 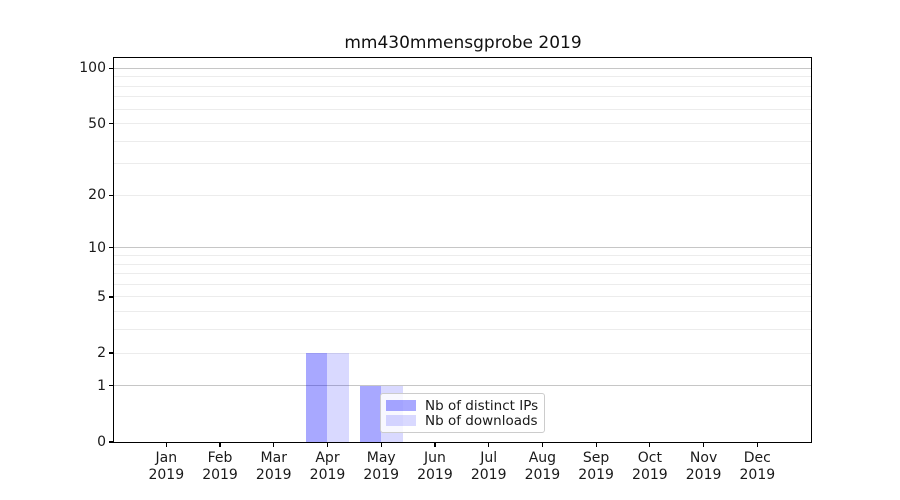 What do you see at coordinates (166, 458) in the screenshot?
I see `x-tick-month: Jan` at bounding box center [166, 458].